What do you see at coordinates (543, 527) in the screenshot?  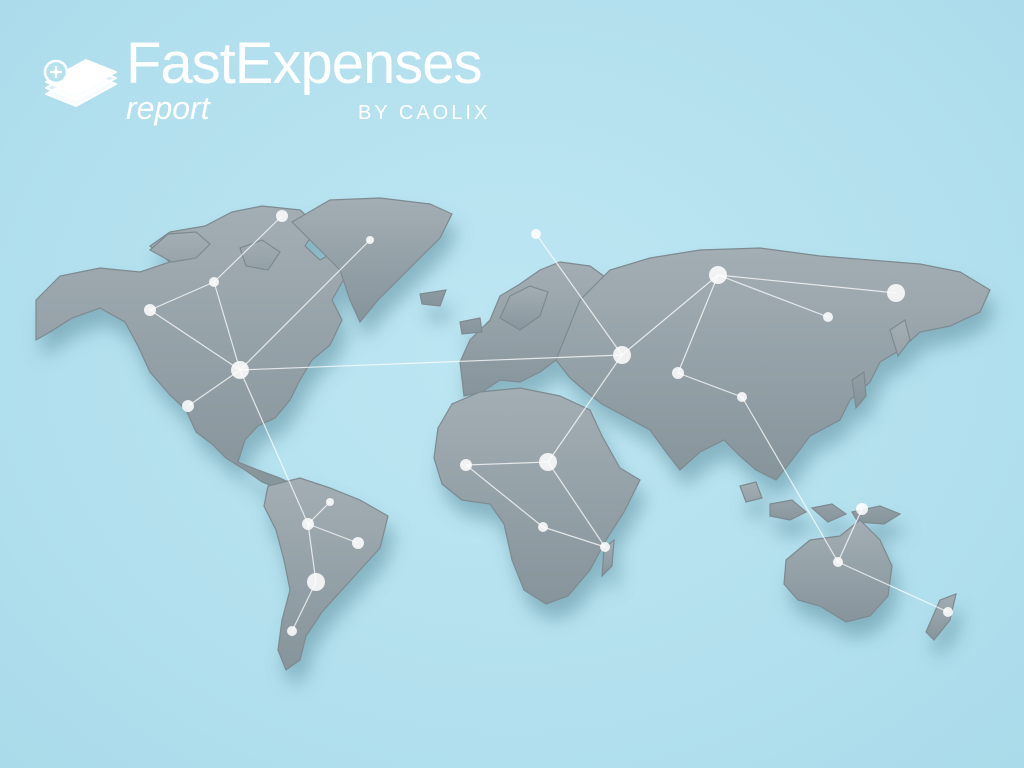 I see `node-south-africa` at bounding box center [543, 527].